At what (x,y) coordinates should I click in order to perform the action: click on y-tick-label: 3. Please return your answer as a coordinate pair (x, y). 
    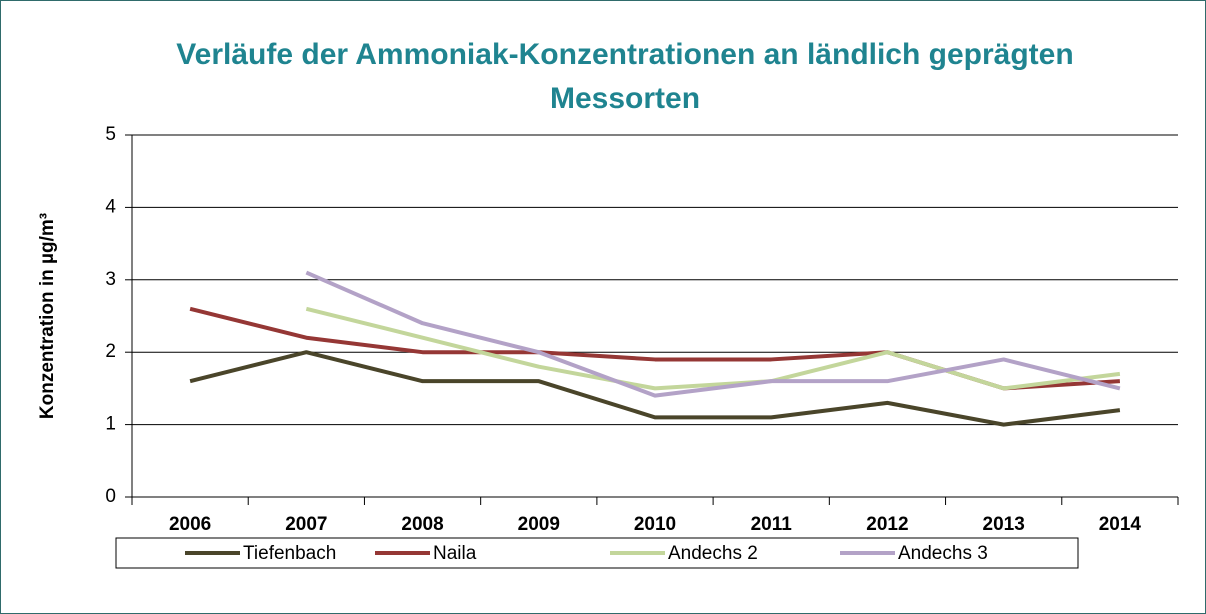
    Looking at the image, I should click on (110, 279).